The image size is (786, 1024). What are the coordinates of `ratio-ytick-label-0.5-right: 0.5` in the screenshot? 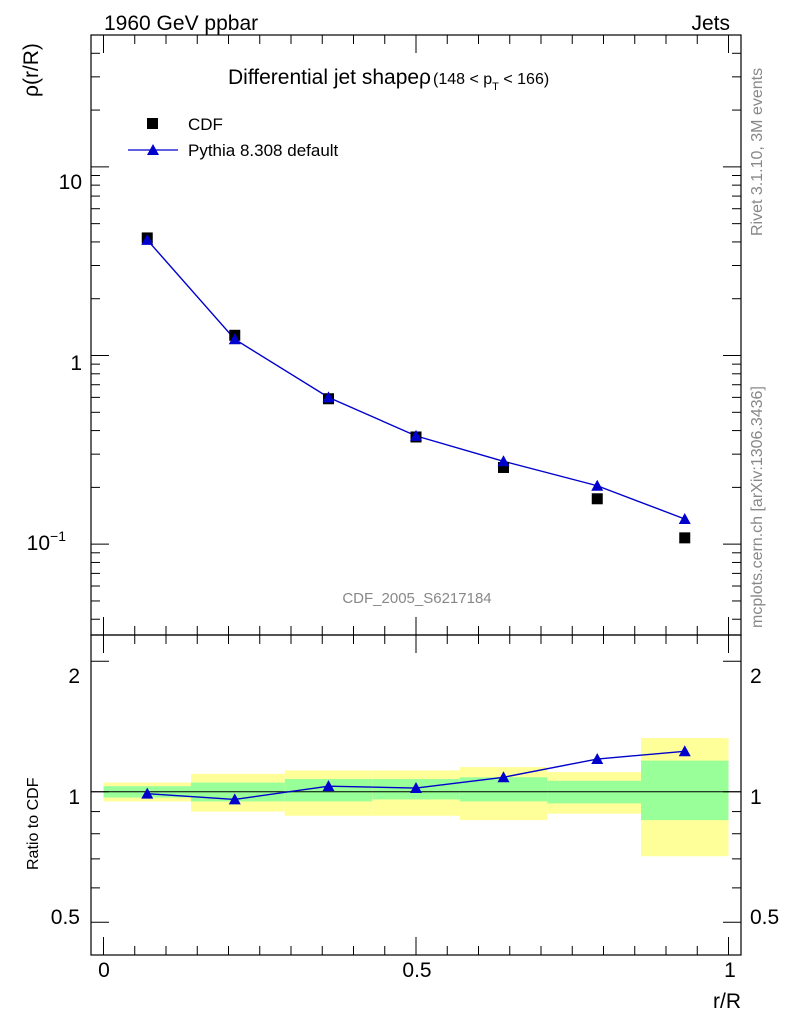 It's located at (764, 917).